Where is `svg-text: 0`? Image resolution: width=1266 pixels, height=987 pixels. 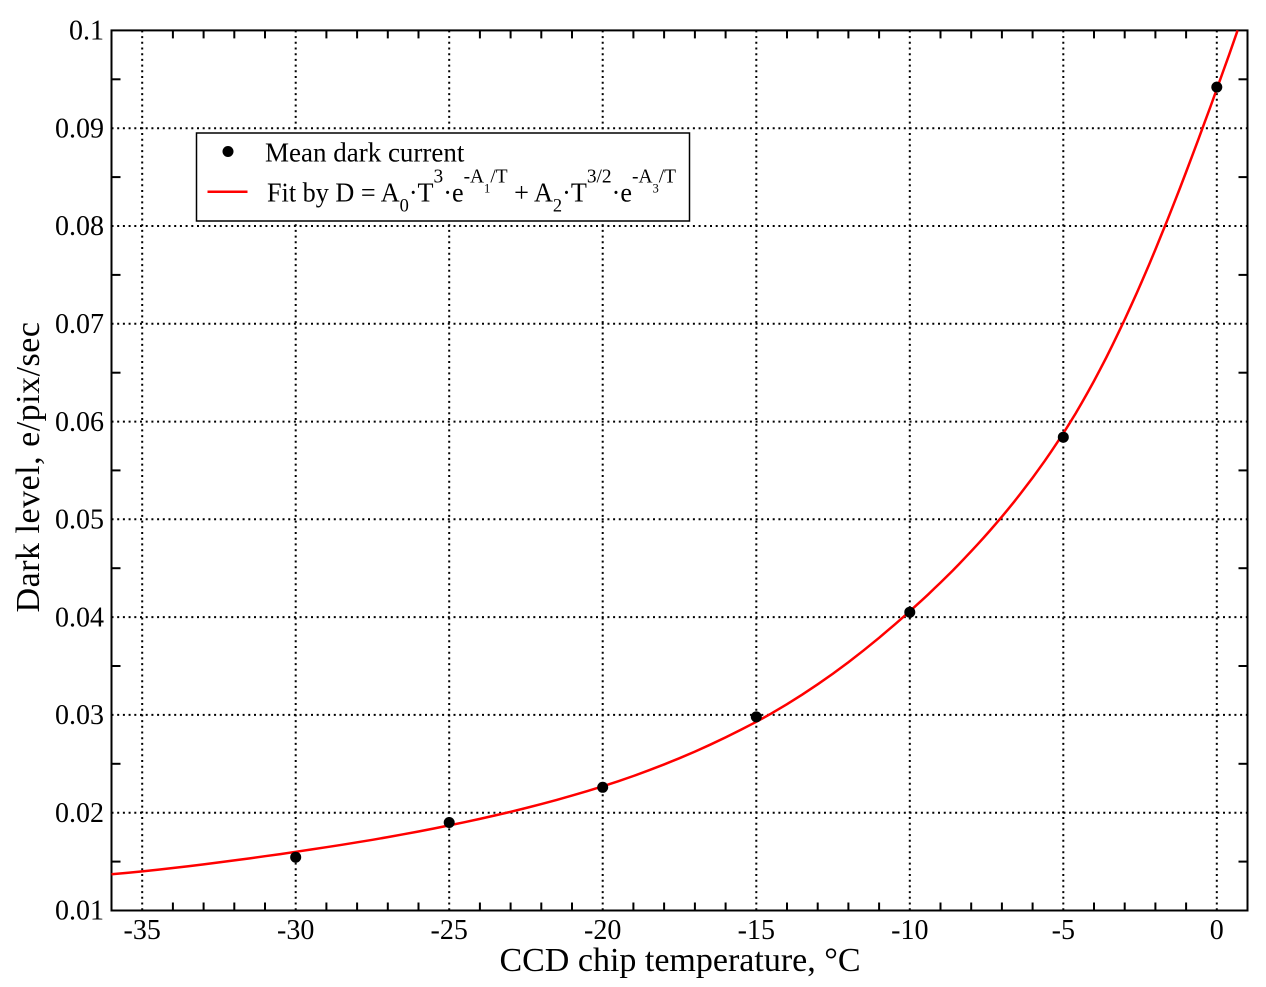 svg-text: 0 is located at coordinates (1217, 930).